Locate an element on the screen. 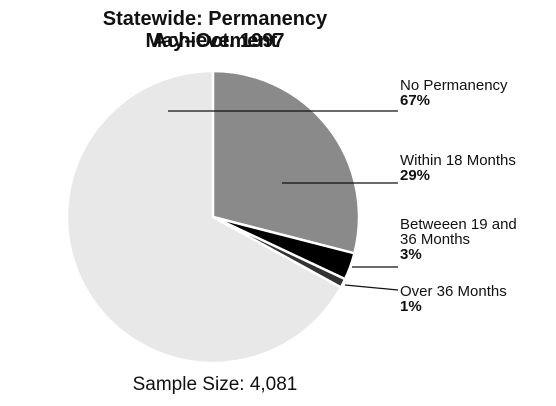 The image size is (556, 406). annotation: Sample Size: 4,081 is located at coordinates (215, 384).